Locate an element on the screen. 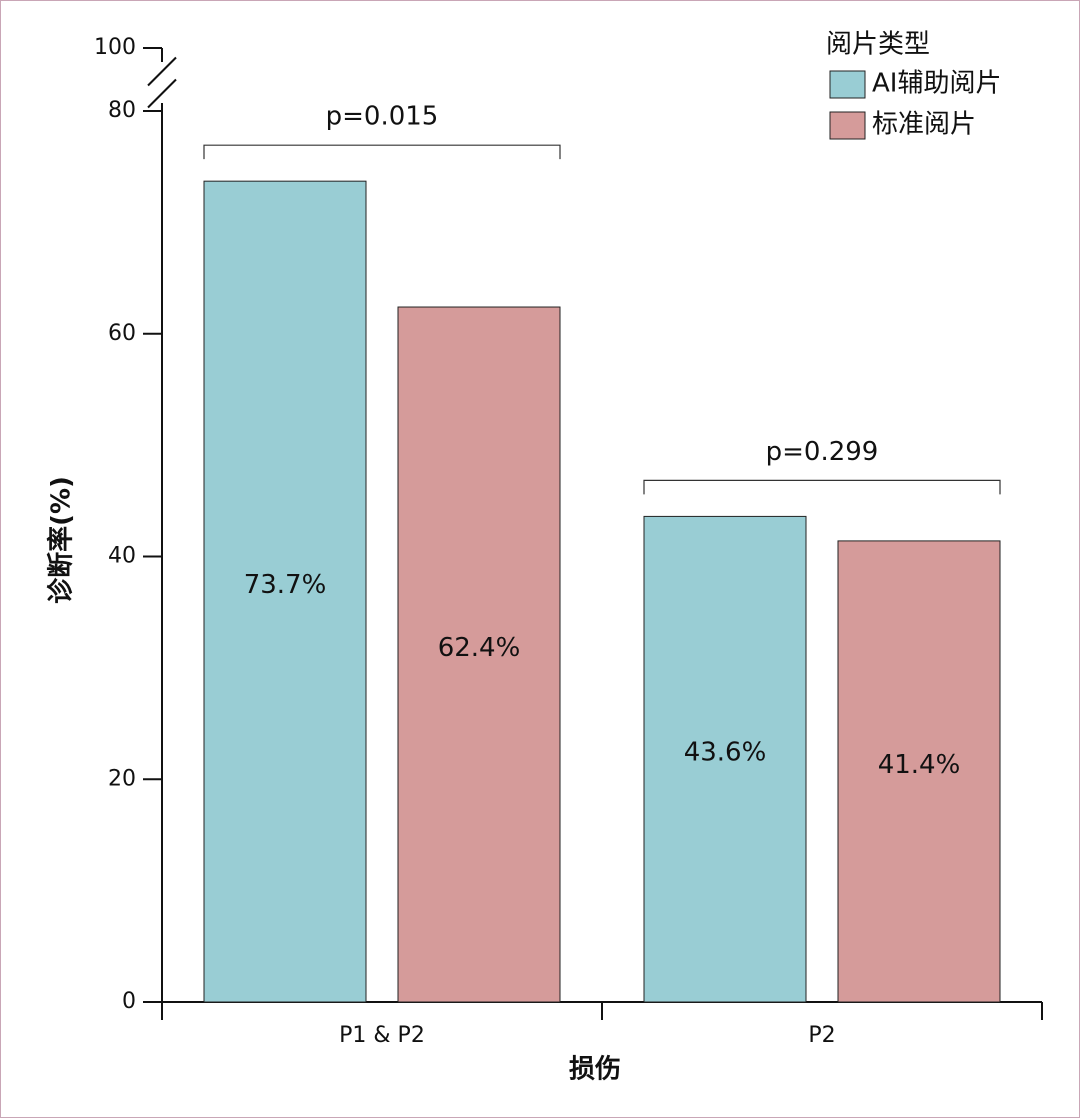 The height and width of the screenshot is (1118, 1080). y-tick-label: 40 is located at coordinates (122, 556).